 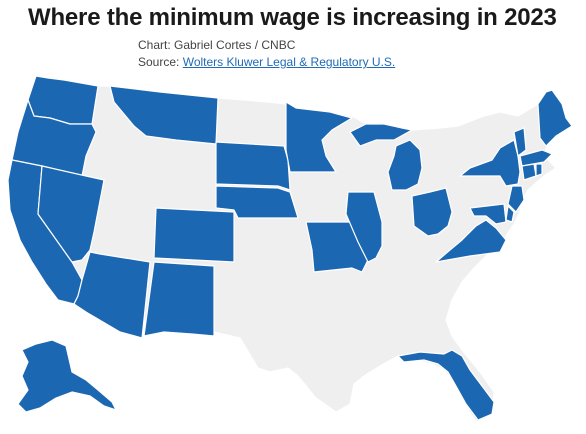 I want to click on state-maryland, so click(x=488, y=214).